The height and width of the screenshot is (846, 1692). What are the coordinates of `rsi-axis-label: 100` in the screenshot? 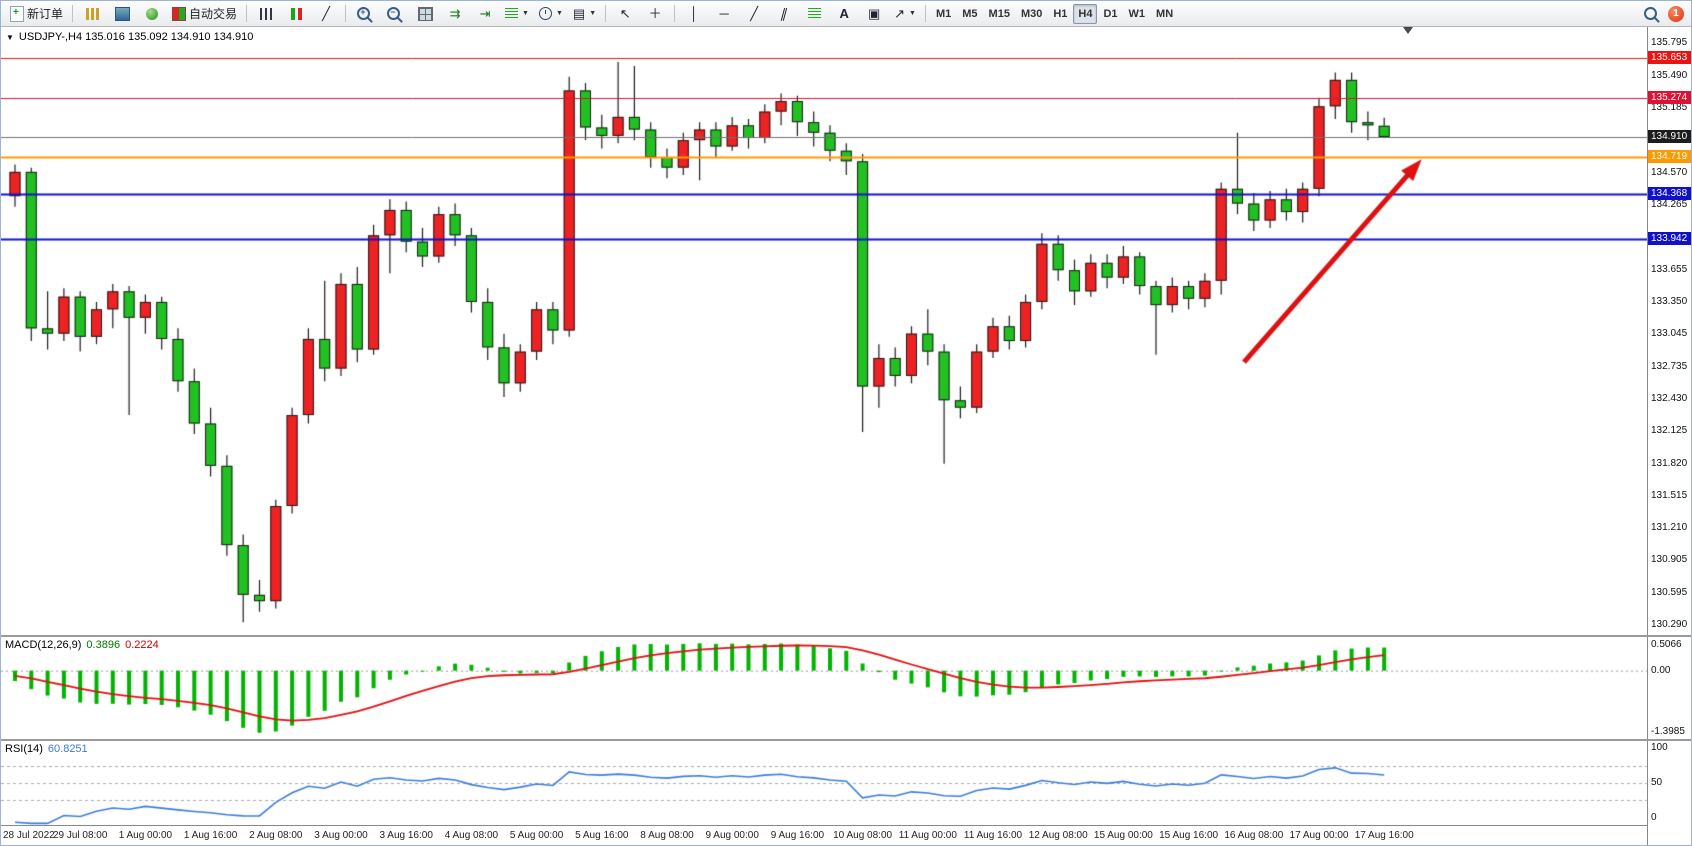 It's located at (1659, 747).